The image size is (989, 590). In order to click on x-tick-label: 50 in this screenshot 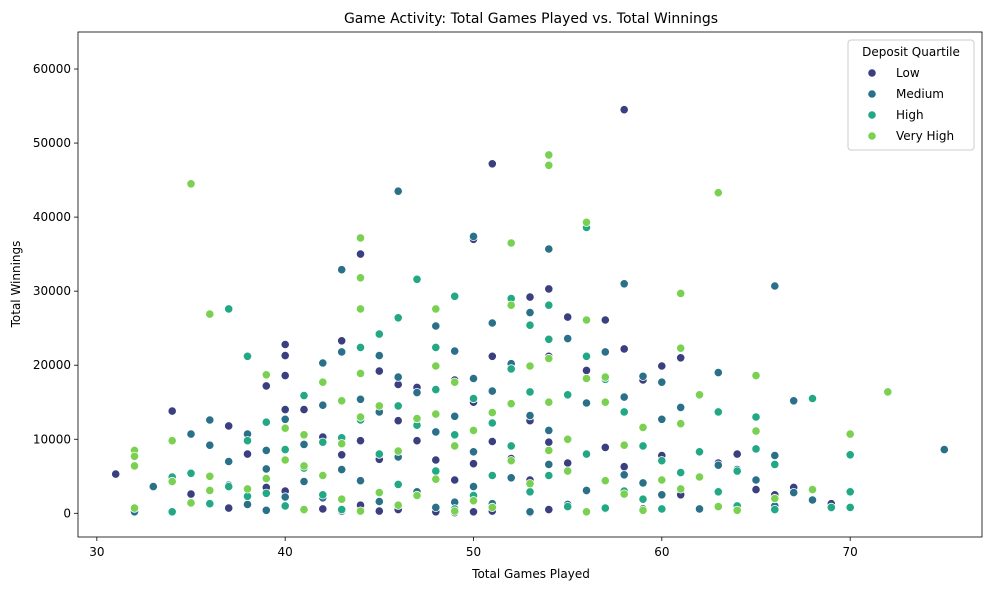, I will do `click(473, 552)`.